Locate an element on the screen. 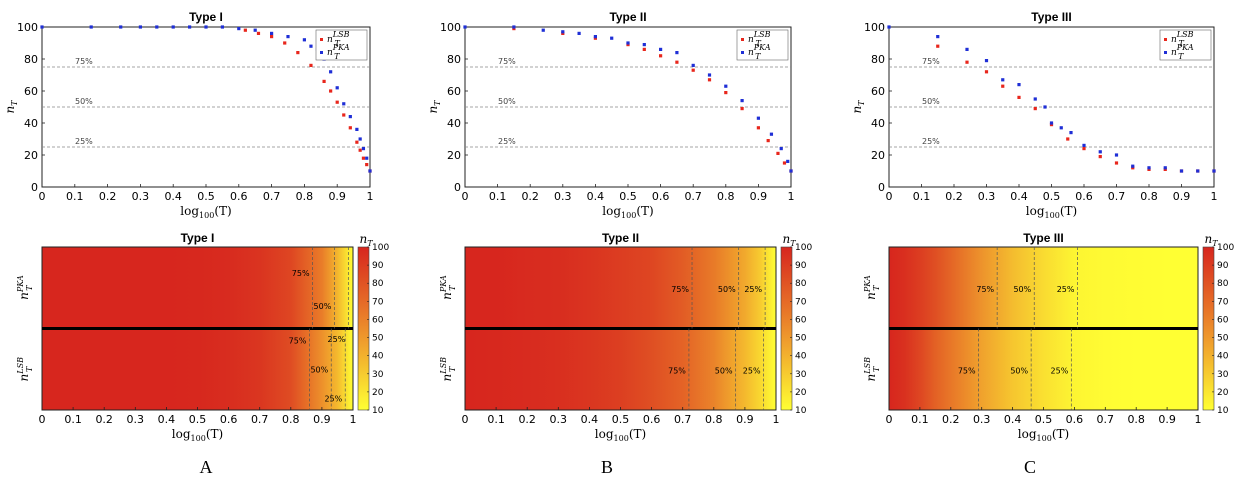 This screenshot has height=487, width=1245. legend-marker is located at coordinates (742, 39).